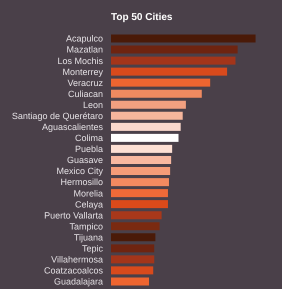 This screenshot has width=282, height=289. What do you see at coordinates (84, 49) in the screenshot?
I see `y-tick-label: Mazatlan` at bounding box center [84, 49].